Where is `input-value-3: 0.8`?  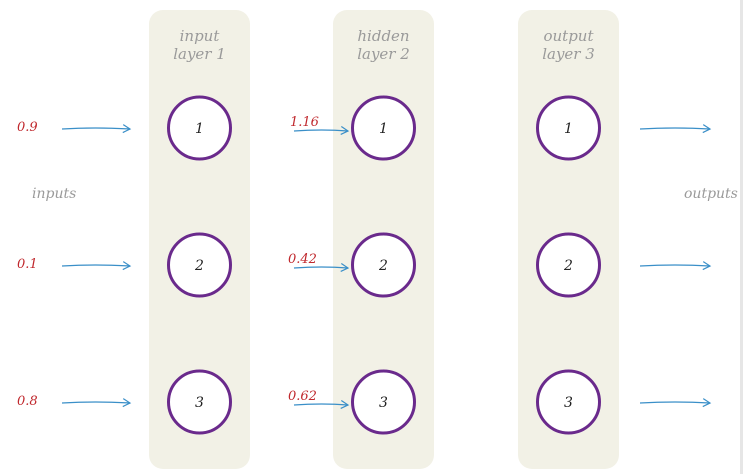 input-value-3: 0.8 is located at coordinates (27, 401).